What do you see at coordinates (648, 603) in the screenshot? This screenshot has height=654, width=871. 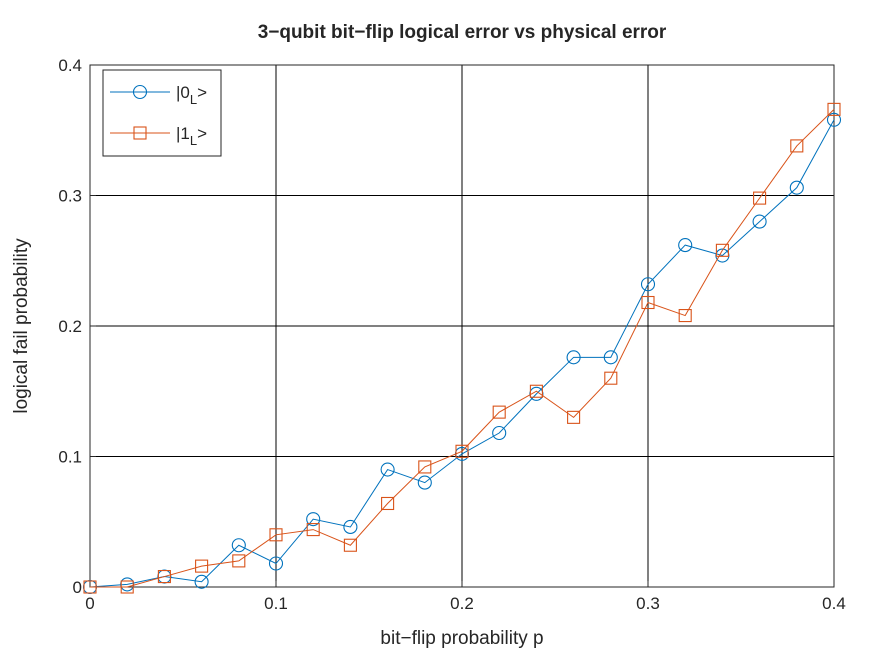 I see `x-tick-label: 0.3` at bounding box center [648, 603].